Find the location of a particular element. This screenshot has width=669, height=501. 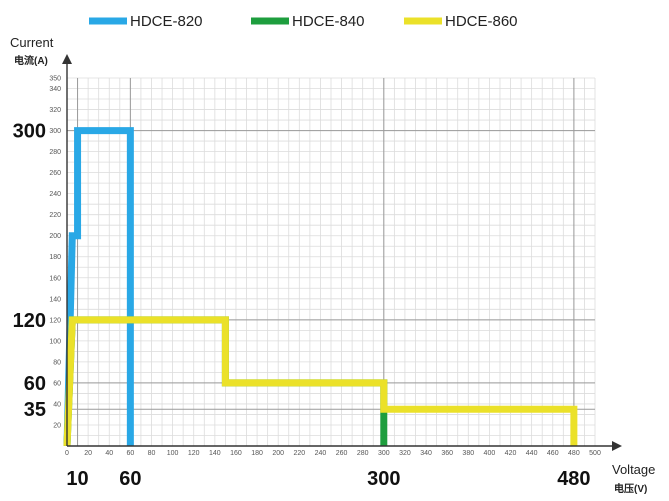

legend-label-hdce-840: HDCE-840 is located at coordinates (328, 21).